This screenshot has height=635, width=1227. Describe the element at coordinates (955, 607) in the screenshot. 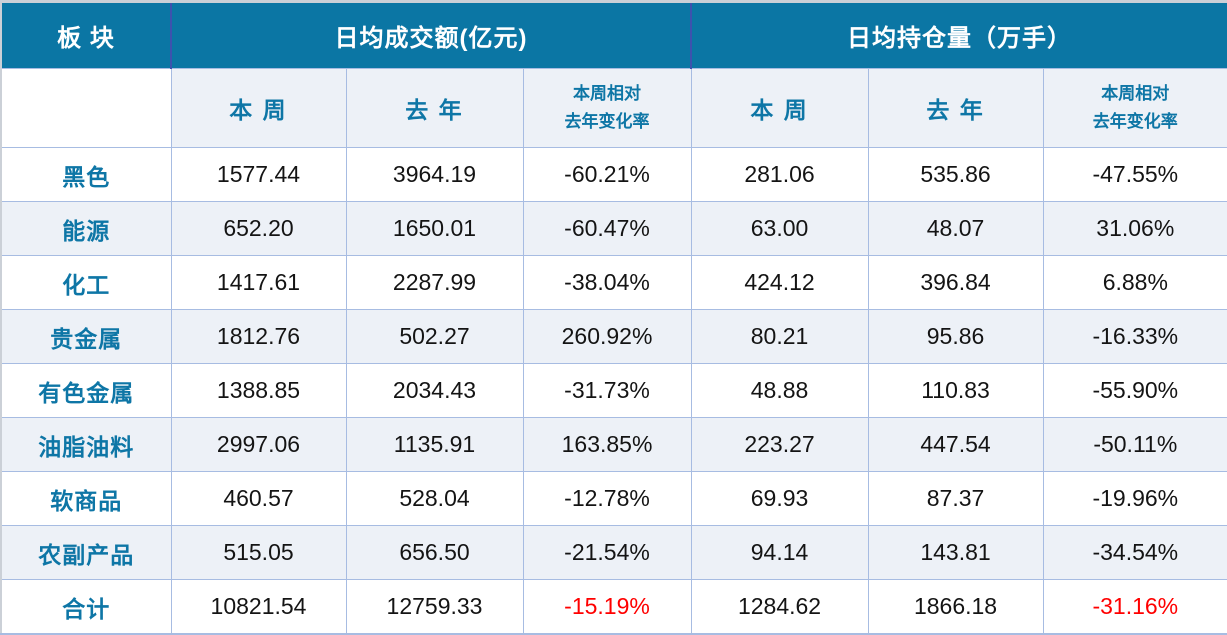

I see `cell-oi-last-year: 1866.18` at that location.